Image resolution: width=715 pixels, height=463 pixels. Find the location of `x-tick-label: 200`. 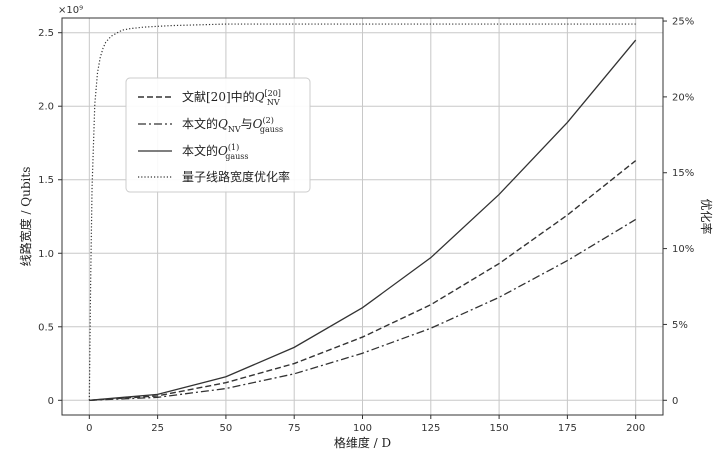

x-tick-label: 200 is located at coordinates (635, 428).